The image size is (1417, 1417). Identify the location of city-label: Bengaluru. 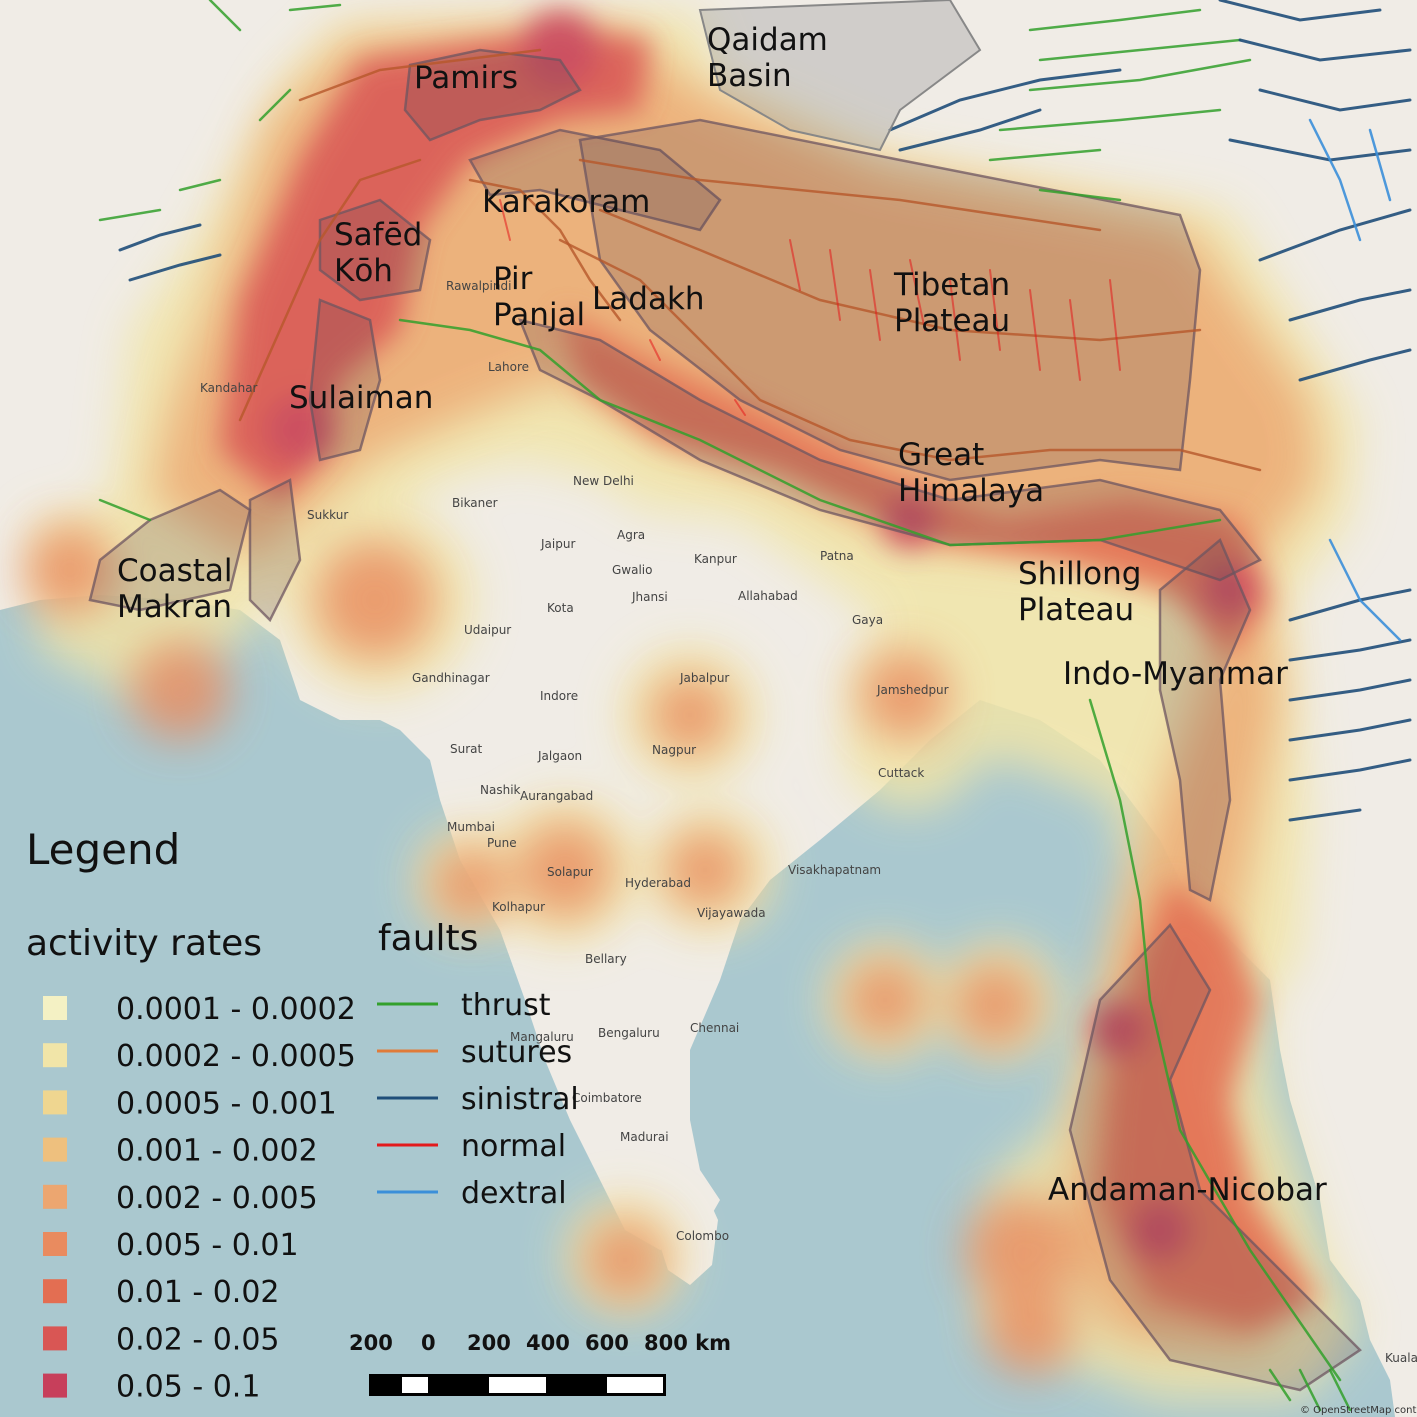
(629, 1033).